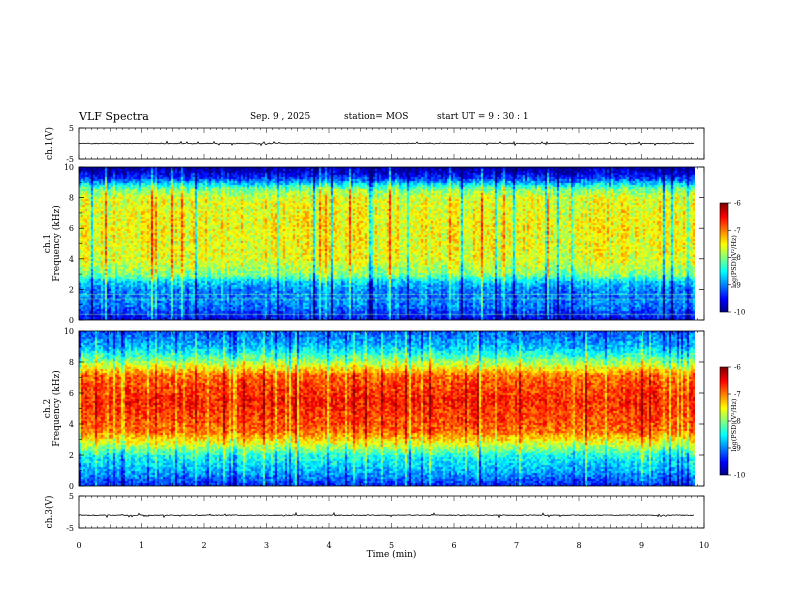  I want to click on chart-title: VLF Spectra, so click(114, 116).